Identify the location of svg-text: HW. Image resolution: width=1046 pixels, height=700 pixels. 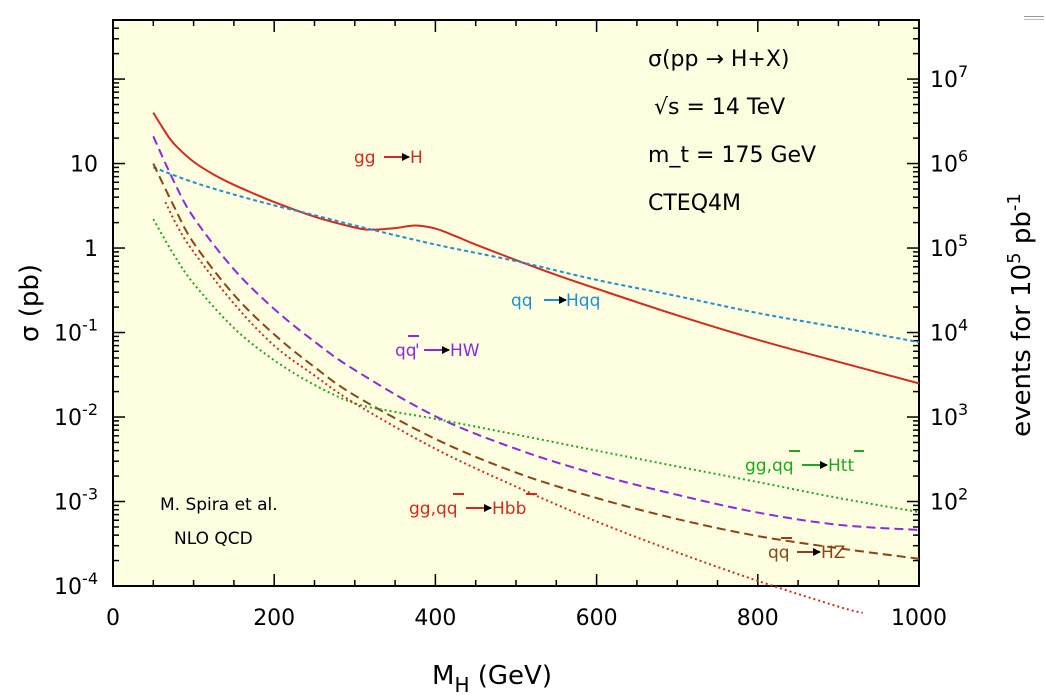
(465, 351).